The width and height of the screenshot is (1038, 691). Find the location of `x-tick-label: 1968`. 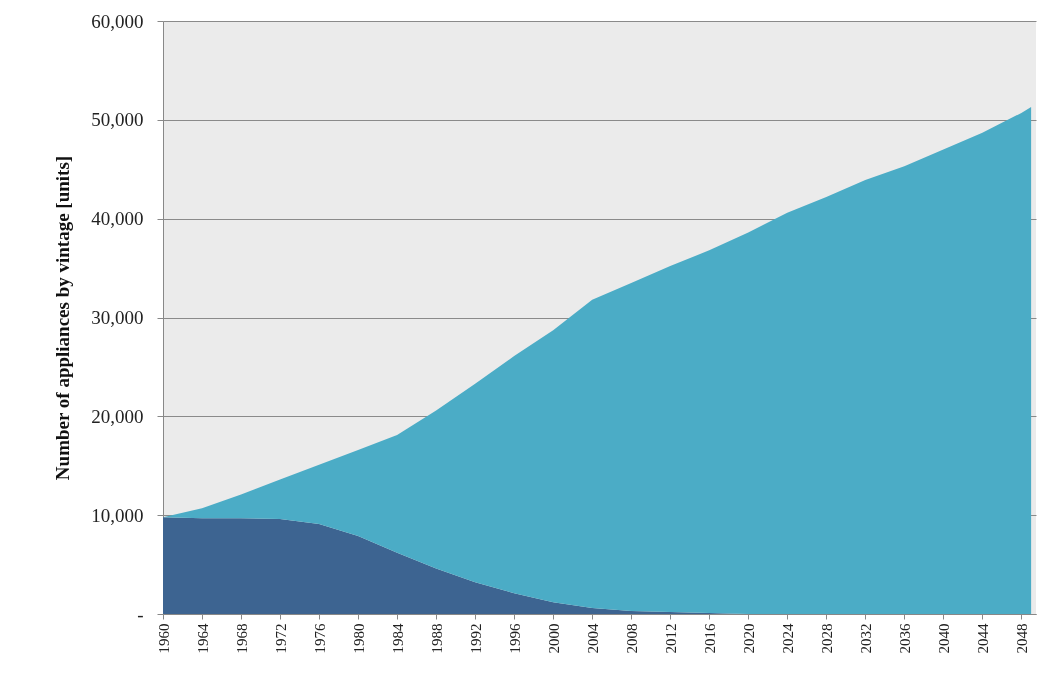

x-tick-label: 1968 is located at coordinates (241, 638).